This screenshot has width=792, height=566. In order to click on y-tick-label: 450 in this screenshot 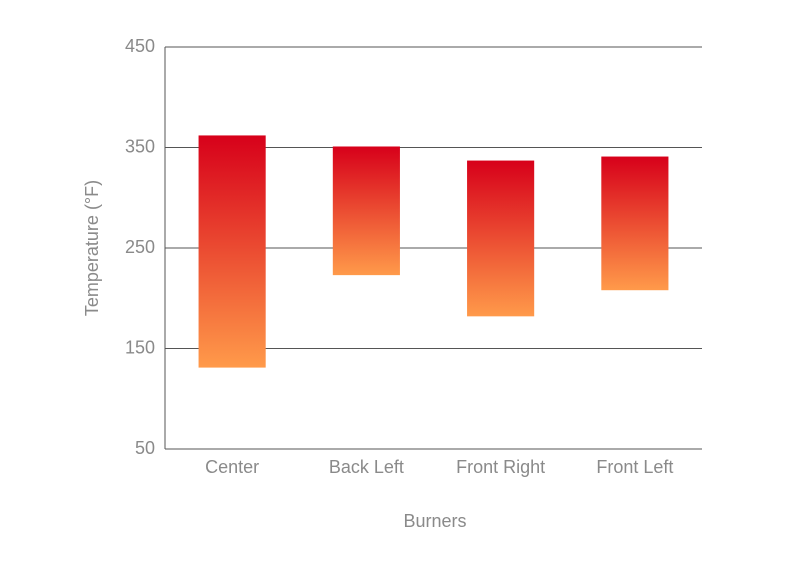, I will do `click(140, 46)`.